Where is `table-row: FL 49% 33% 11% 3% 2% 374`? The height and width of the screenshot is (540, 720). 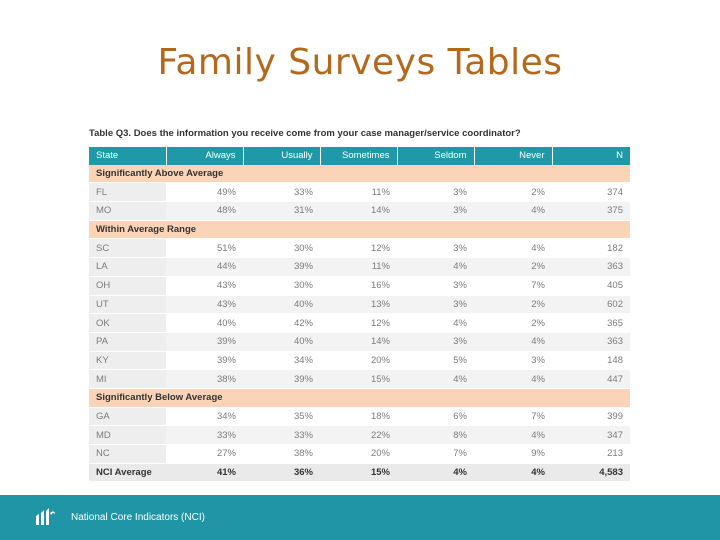
table-row: FL 49% 33% 11% 3% 2% 374 is located at coordinates (359, 192).